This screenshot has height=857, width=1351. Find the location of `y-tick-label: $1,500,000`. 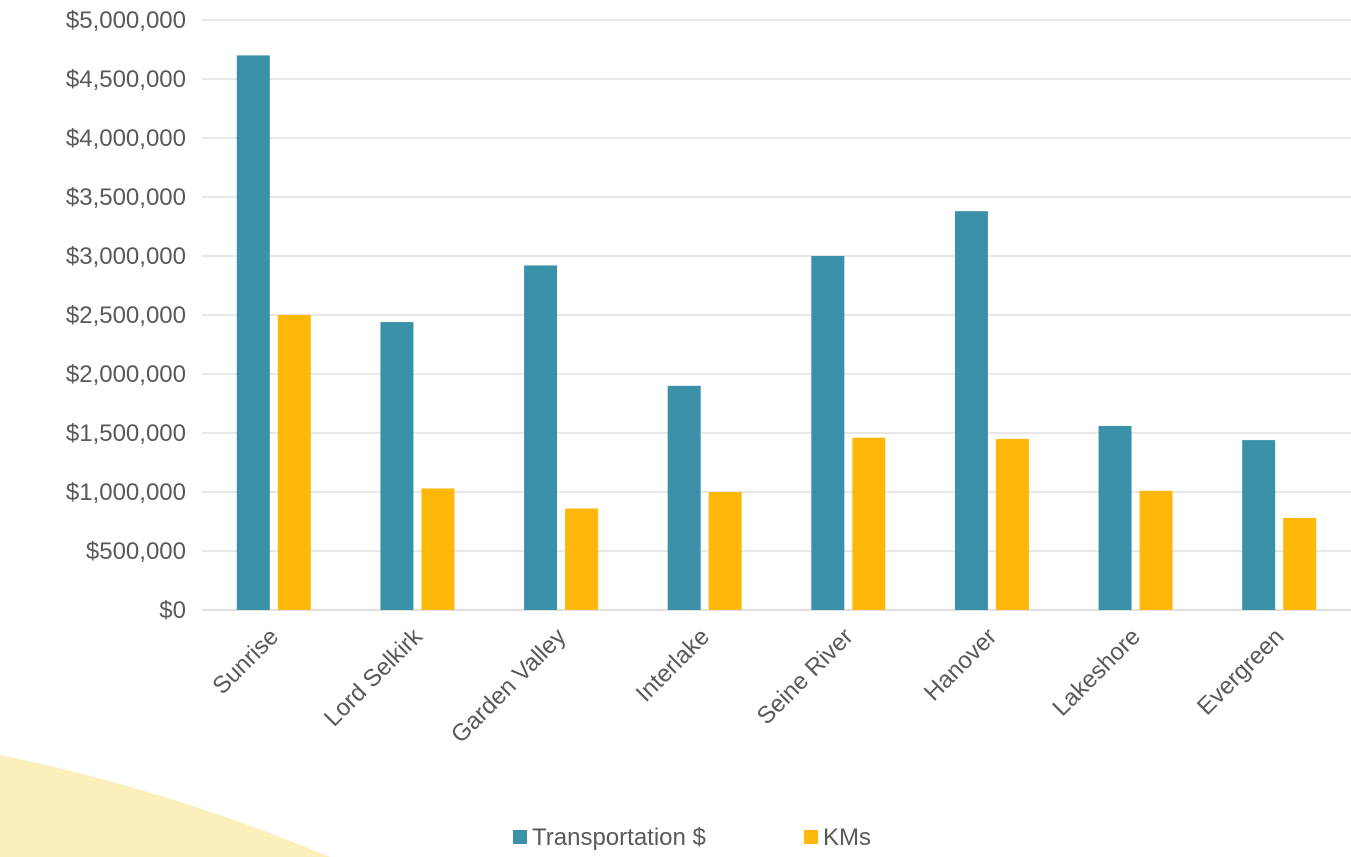

y-tick-label: $1,500,000 is located at coordinates (126, 433).